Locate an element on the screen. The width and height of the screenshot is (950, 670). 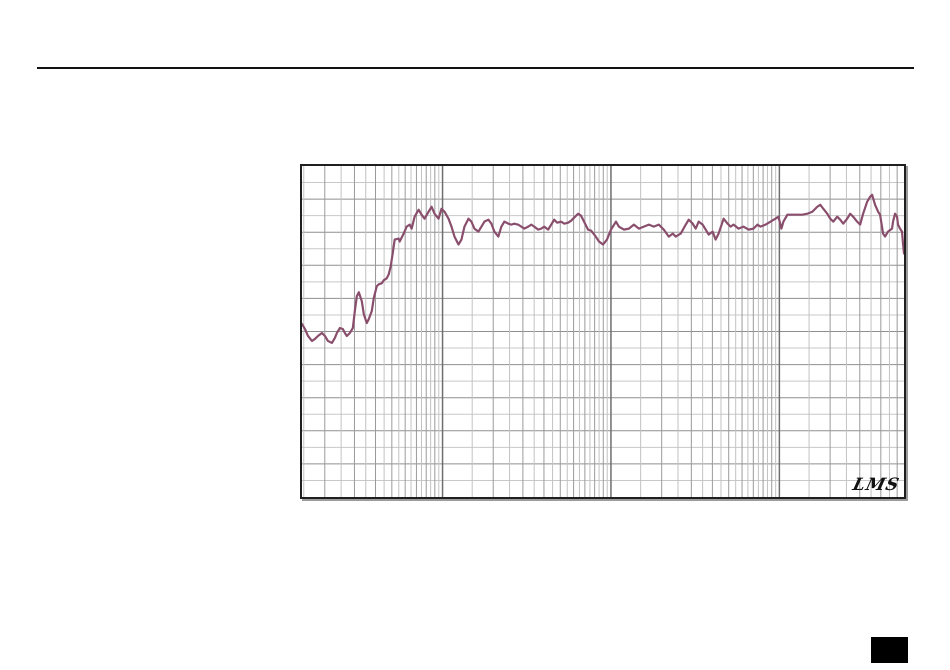
lms-logo: LMS is located at coordinates (876, 485).